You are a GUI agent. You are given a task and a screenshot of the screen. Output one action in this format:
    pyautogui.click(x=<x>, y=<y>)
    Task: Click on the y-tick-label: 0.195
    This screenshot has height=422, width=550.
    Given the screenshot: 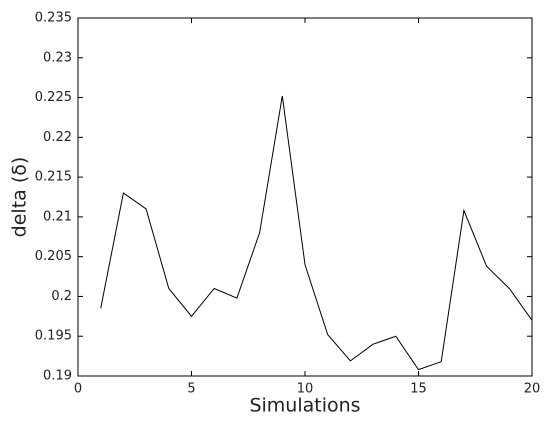 What is the action you would take?
    pyautogui.click(x=53, y=336)
    